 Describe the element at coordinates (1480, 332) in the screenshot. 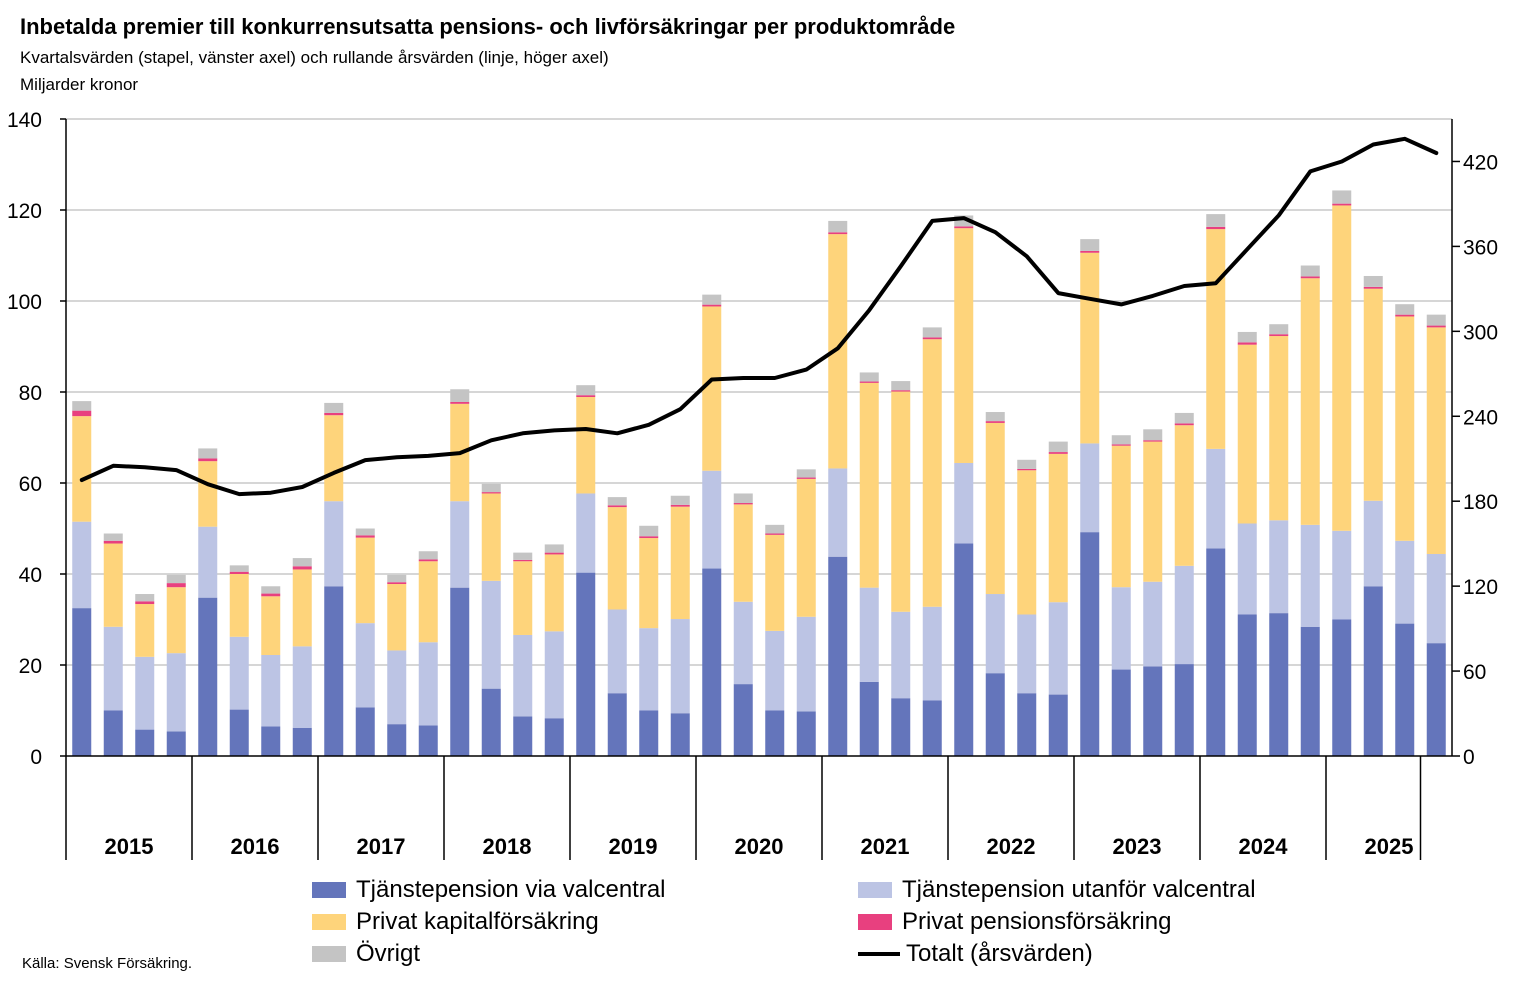

I see `y2-tick-label: 300` at that location.